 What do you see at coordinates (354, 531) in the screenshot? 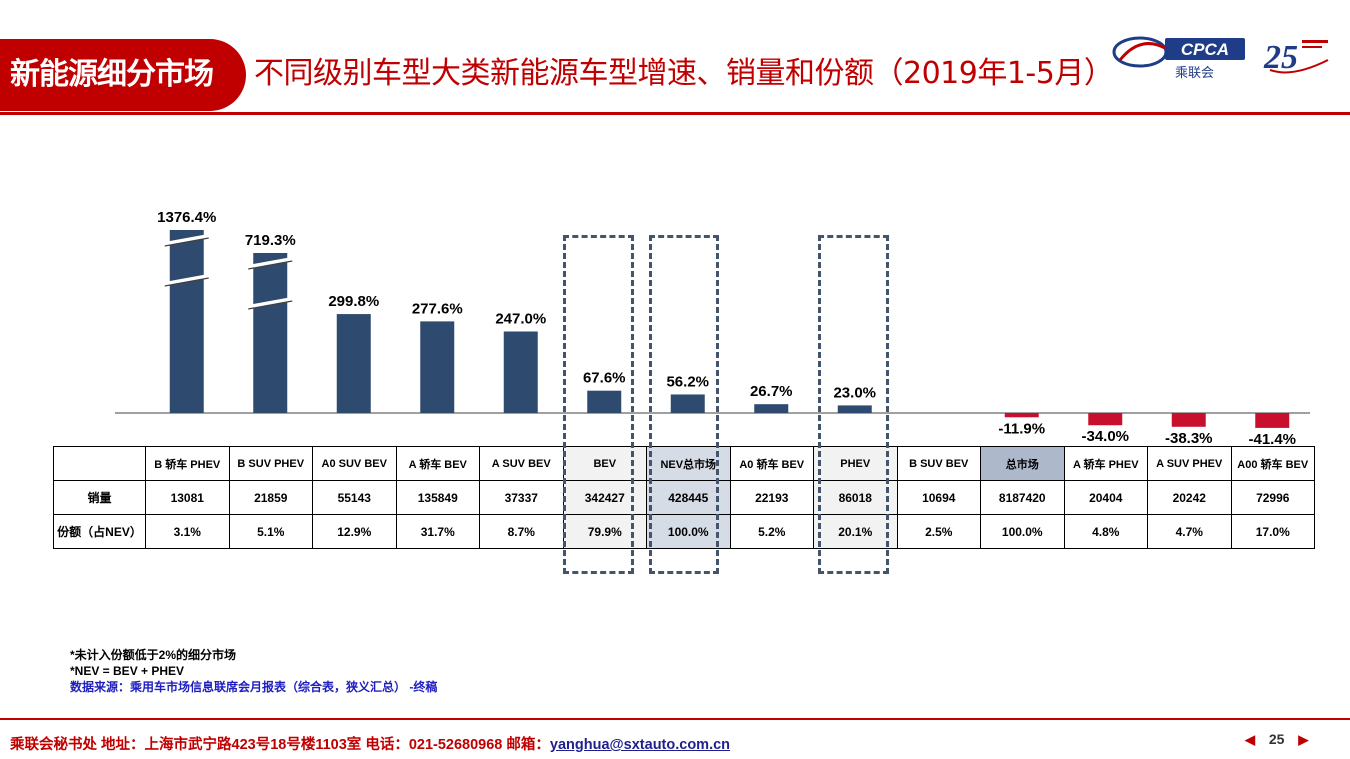
I see `table-cell-share: 12.9%` at bounding box center [354, 531].